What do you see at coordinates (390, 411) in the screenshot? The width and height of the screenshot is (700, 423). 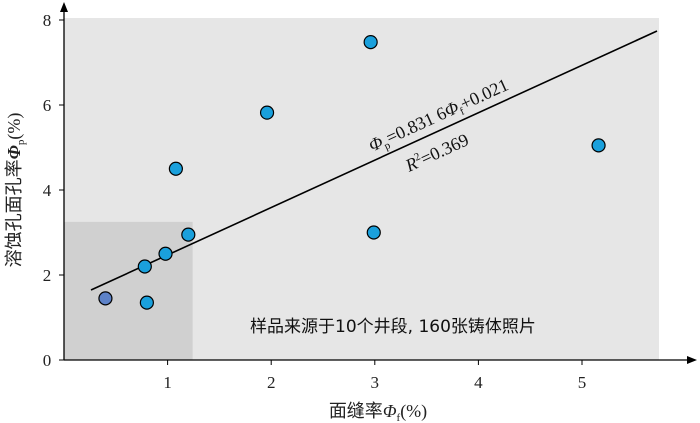 I see `x-title-symbol: Φ` at bounding box center [390, 411].